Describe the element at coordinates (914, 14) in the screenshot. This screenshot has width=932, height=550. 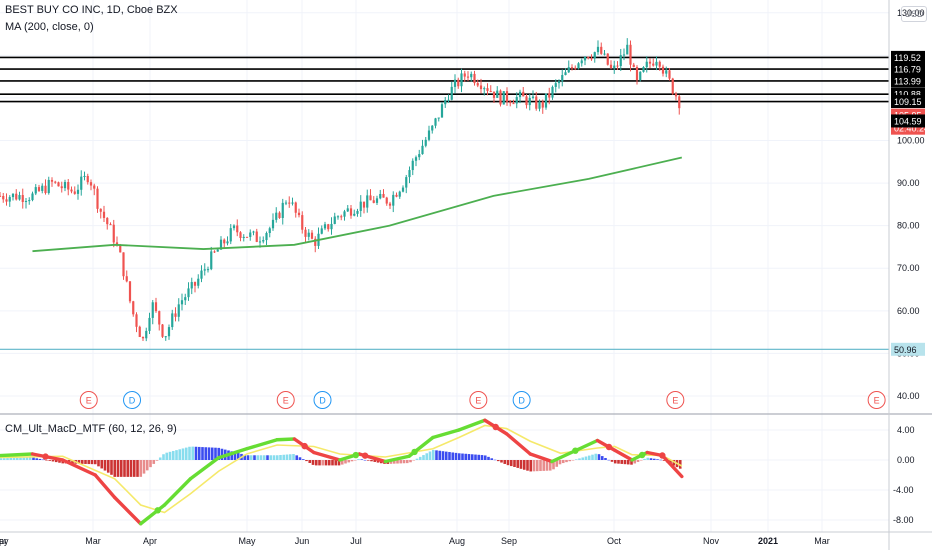
I see `currency-button: USD` at that location.